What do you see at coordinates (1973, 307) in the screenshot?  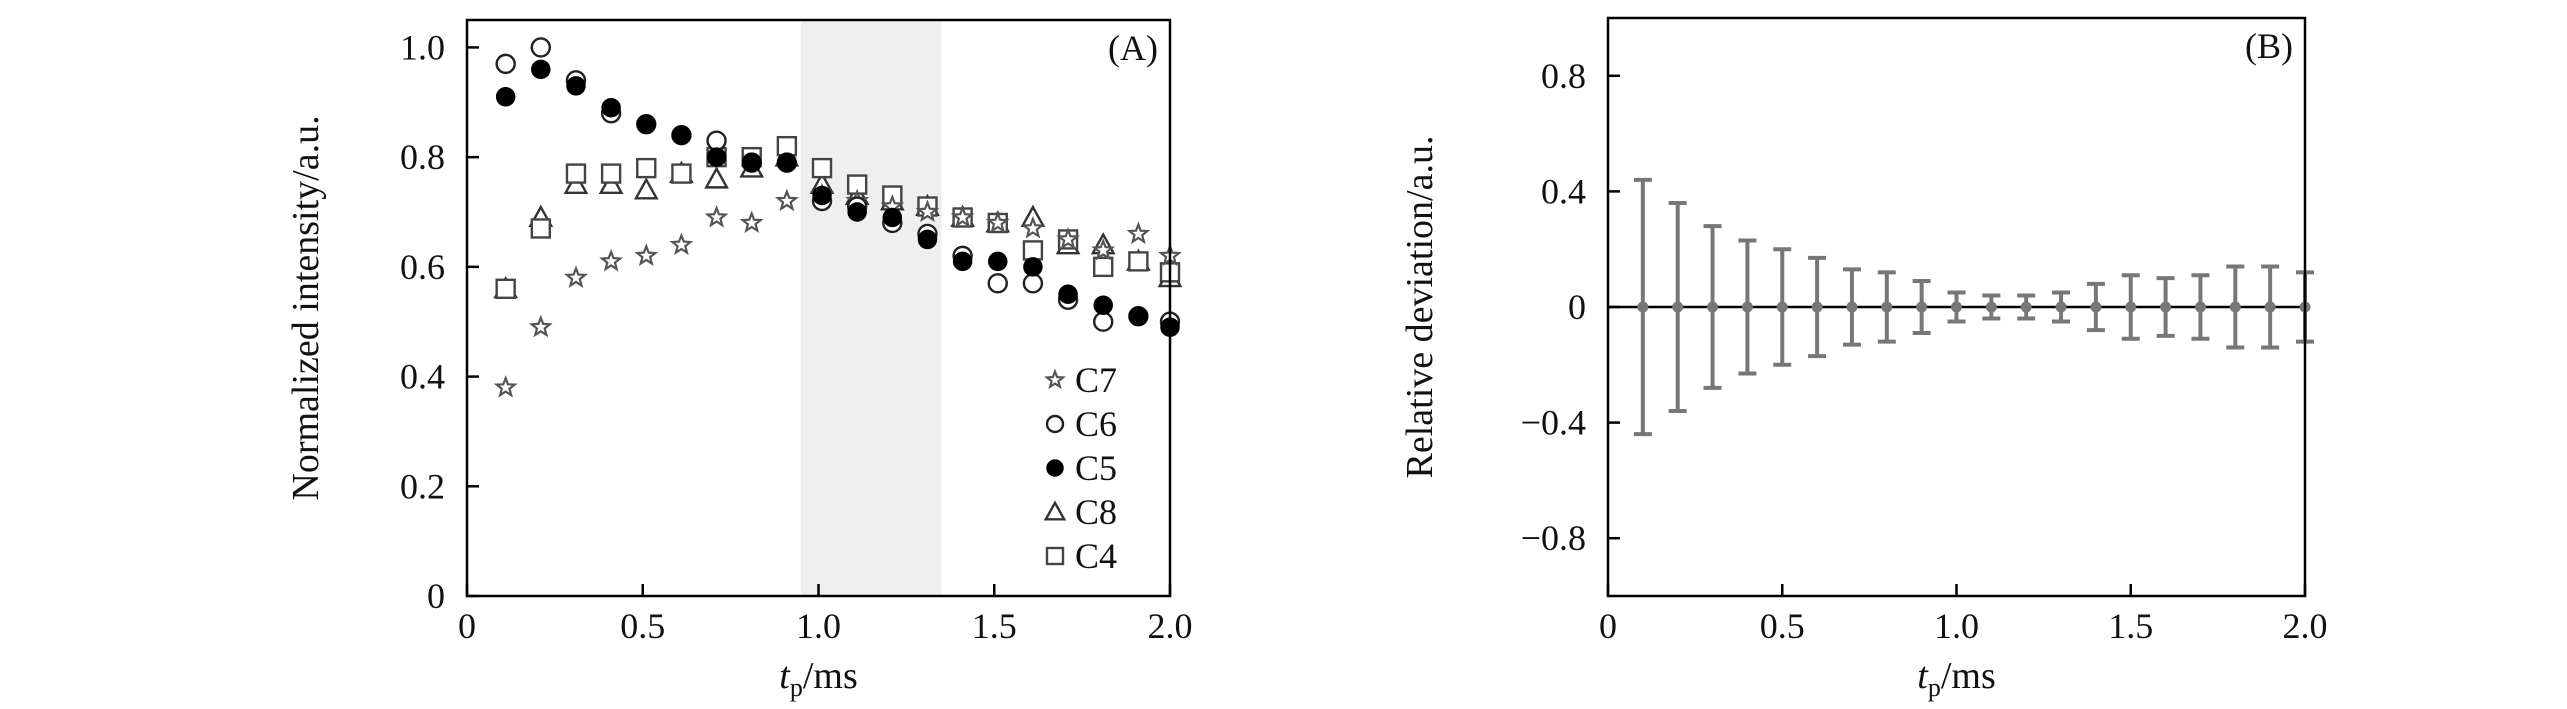 I see `data-points-b` at bounding box center [1973, 307].